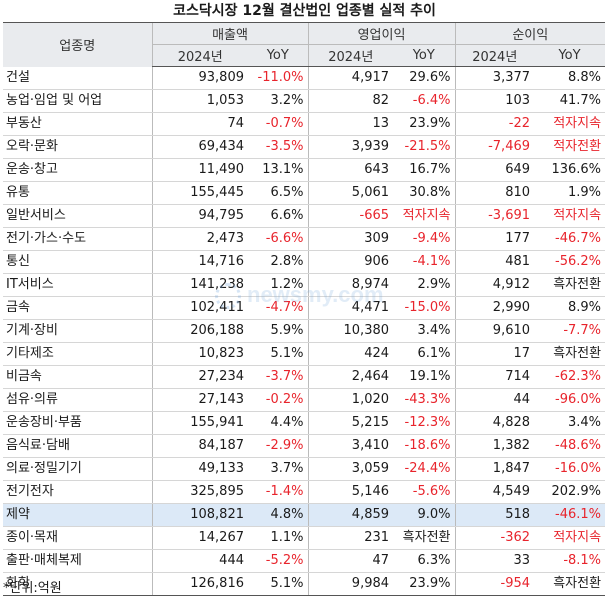  I want to click on table-row: 오락·문화 69,434 -3.5% 3,939 -21.5% -7,469 적자전환, so click(304, 147).